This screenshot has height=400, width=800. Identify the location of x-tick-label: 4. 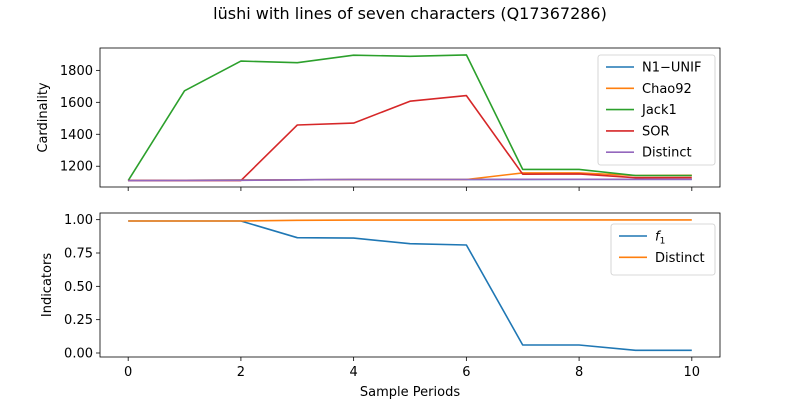
(353, 372).